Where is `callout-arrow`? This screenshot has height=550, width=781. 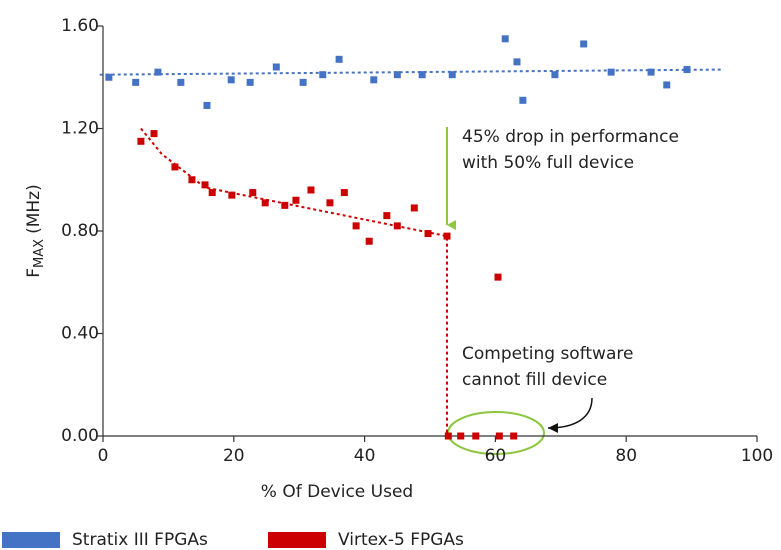 callout-arrow is located at coordinates (570, 415).